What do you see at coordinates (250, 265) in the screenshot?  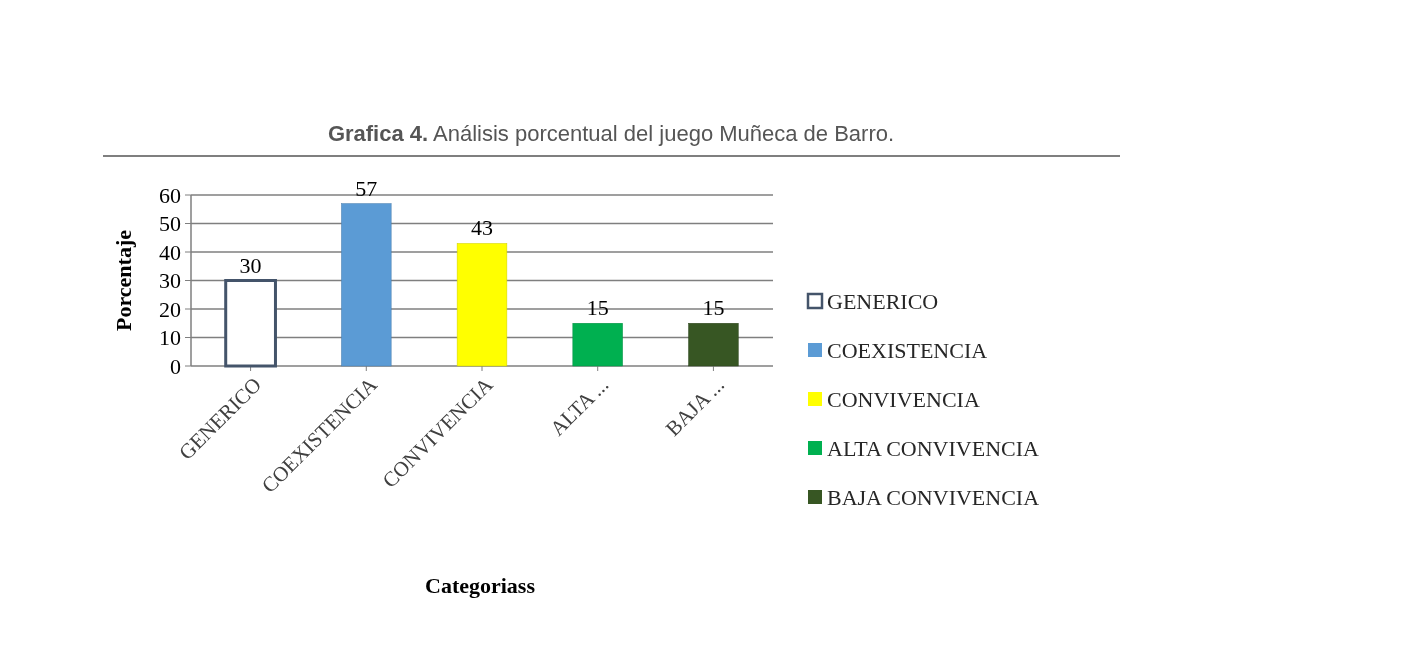 I see `data-label: 30` at bounding box center [250, 265].